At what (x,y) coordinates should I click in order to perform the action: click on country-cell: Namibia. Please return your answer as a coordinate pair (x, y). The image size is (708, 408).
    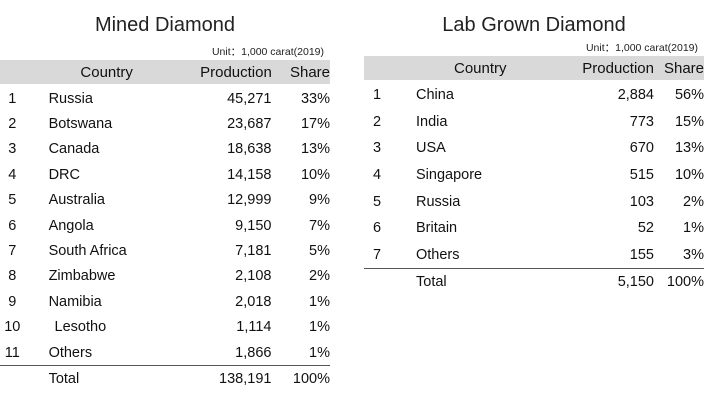
    Looking at the image, I should click on (75, 301).